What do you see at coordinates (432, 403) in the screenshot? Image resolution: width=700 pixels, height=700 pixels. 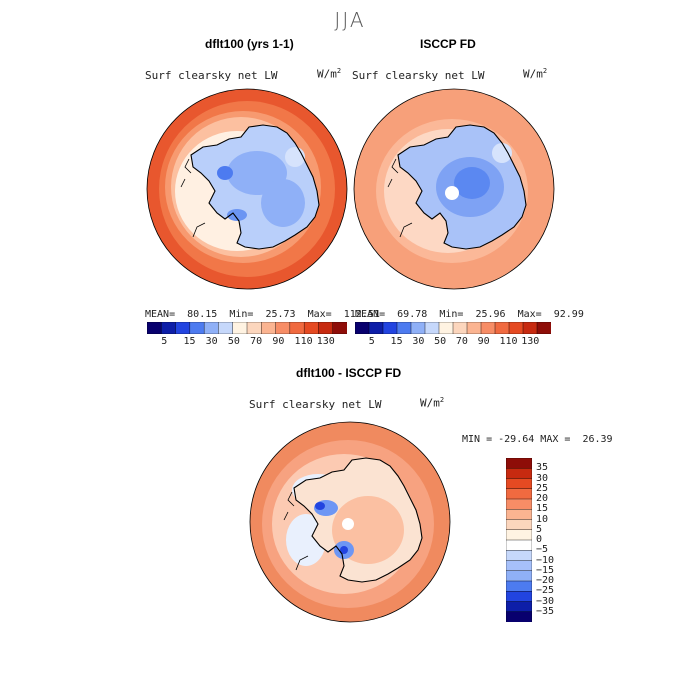 I see `diff-units-label: W/m2` at bounding box center [432, 403].